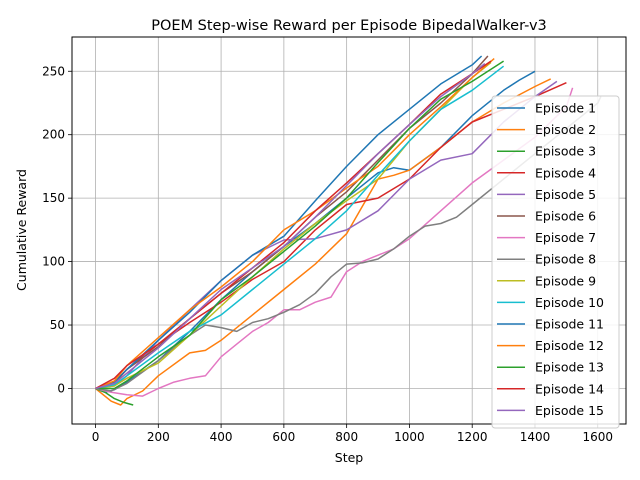  Describe the element at coordinates (53, 198) in the screenshot. I see `y-tick-label: 150` at that location.